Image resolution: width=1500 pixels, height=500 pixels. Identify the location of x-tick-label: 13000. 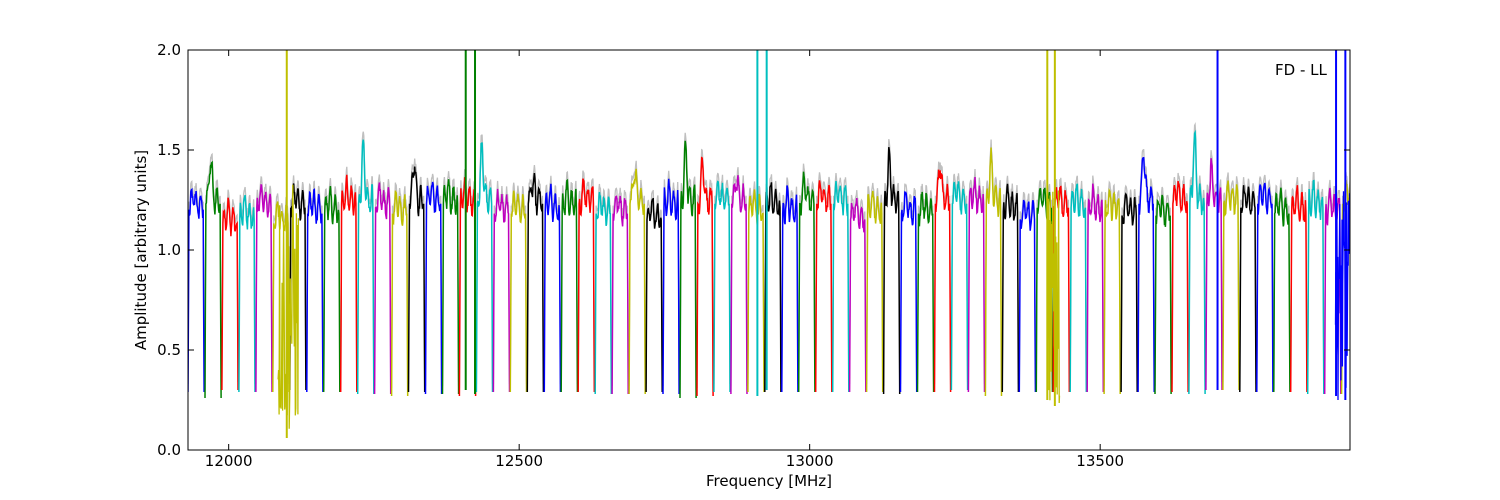
(810, 461).